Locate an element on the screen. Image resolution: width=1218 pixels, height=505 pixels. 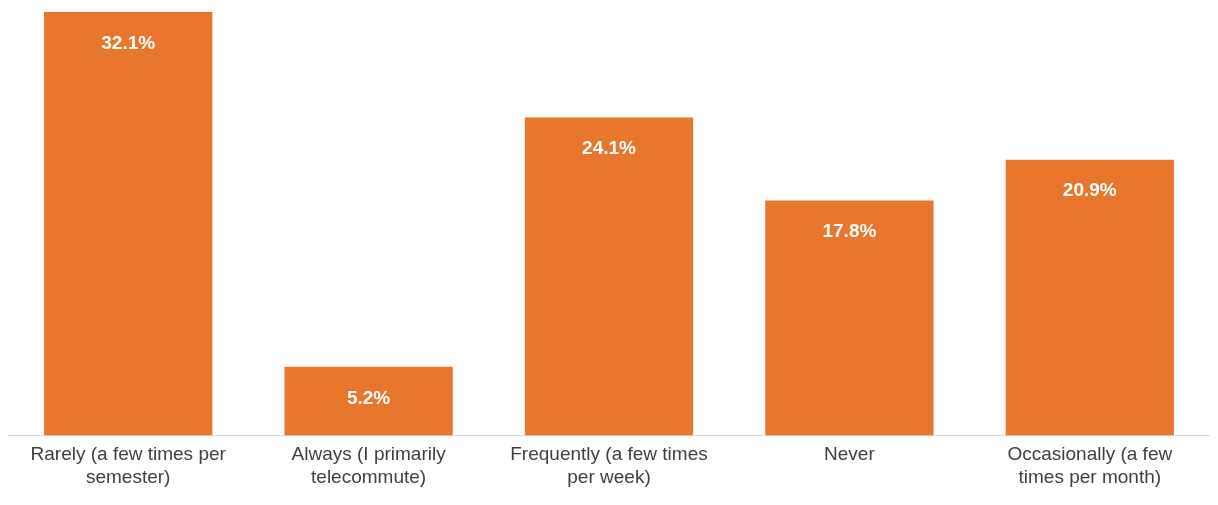
x-tick-label: Rarely (a few times per semester) is located at coordinates (128, 465).